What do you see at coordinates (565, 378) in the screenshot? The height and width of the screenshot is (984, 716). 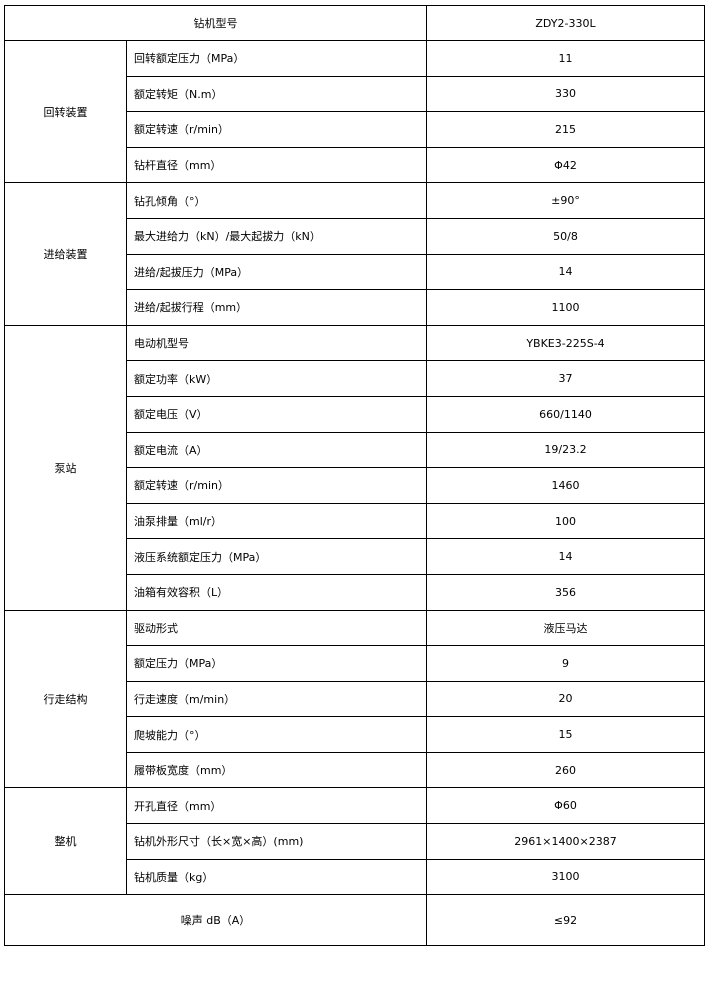 I see `param-value: 37` at bounding box center [565, 378].